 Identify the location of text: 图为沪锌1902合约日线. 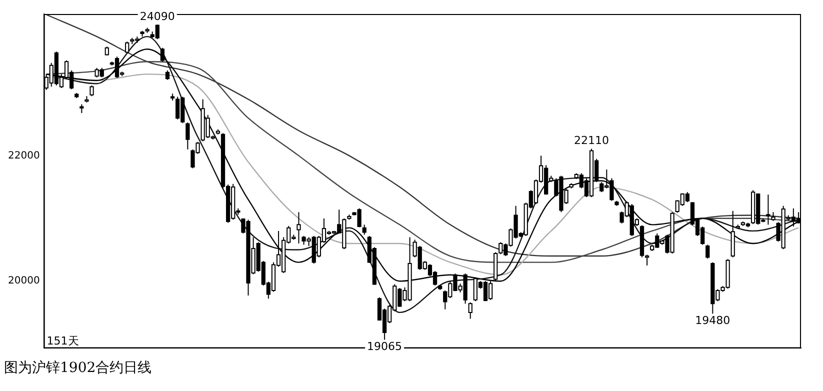
(78, 368).